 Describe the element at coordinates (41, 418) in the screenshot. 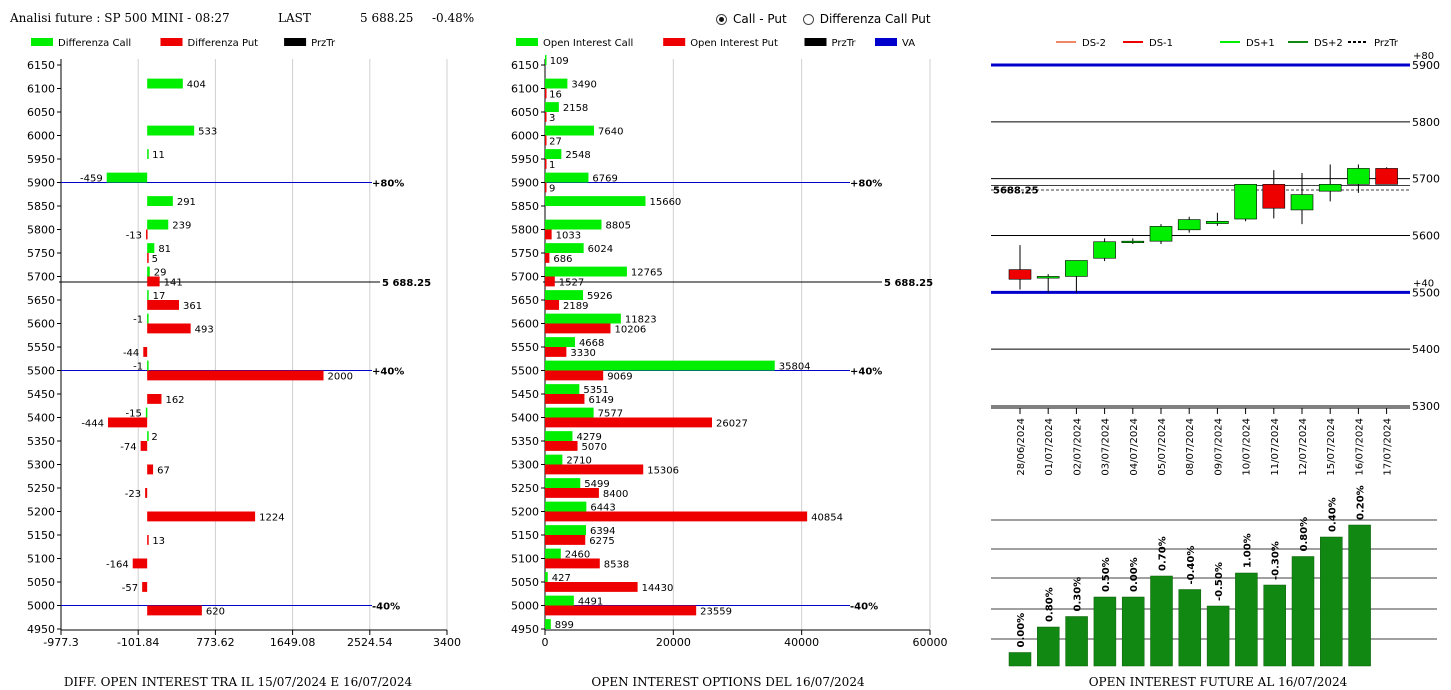

I see `y-tick-label: 5400` at that location.